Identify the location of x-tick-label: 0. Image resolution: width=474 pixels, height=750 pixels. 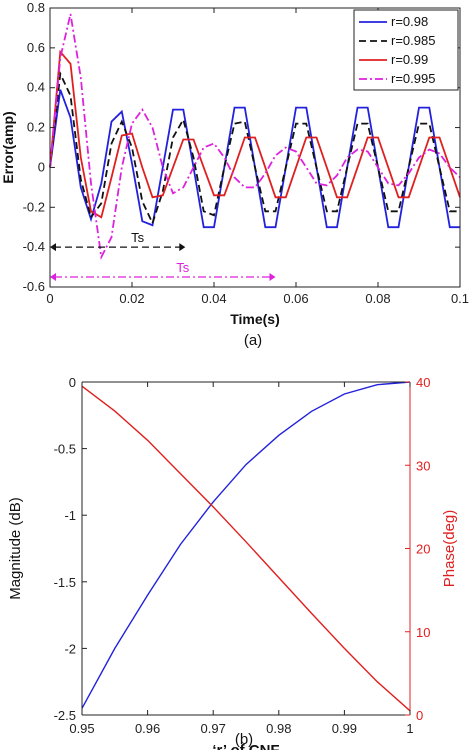
(49, 298).